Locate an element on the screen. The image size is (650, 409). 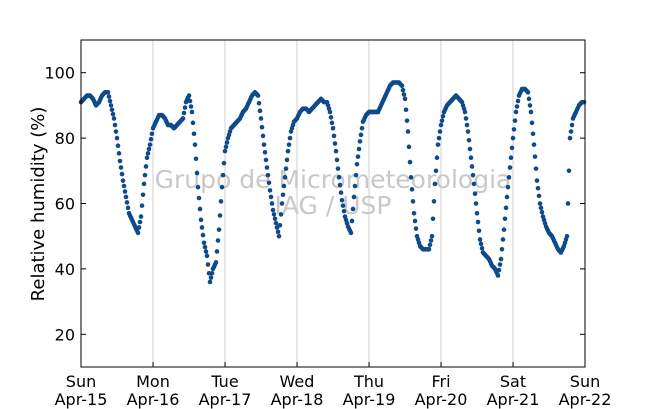
x-tick-label-date: Apr-17 is located at coordinates (225, 399).